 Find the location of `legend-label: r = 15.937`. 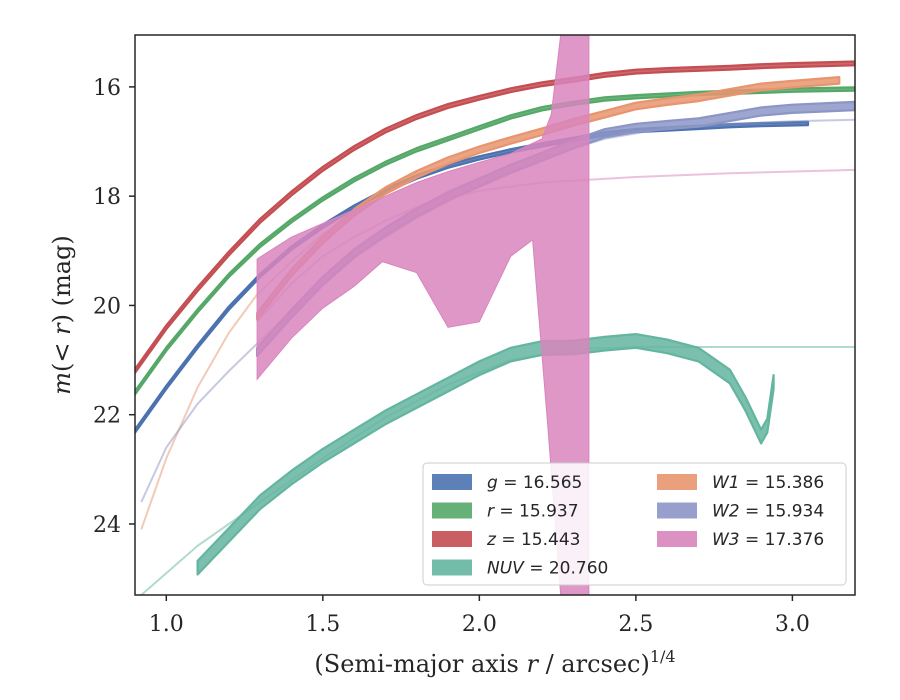

legend-label: r = 15.937 is located at coordinates (533, 512).